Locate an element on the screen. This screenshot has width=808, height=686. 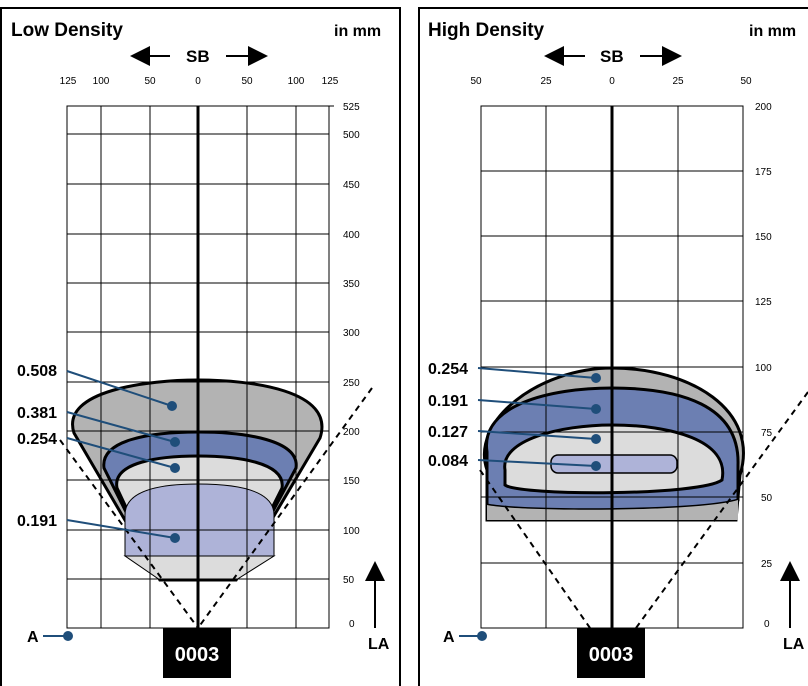
y-tick: 300 is located at coordinates (351, 333).